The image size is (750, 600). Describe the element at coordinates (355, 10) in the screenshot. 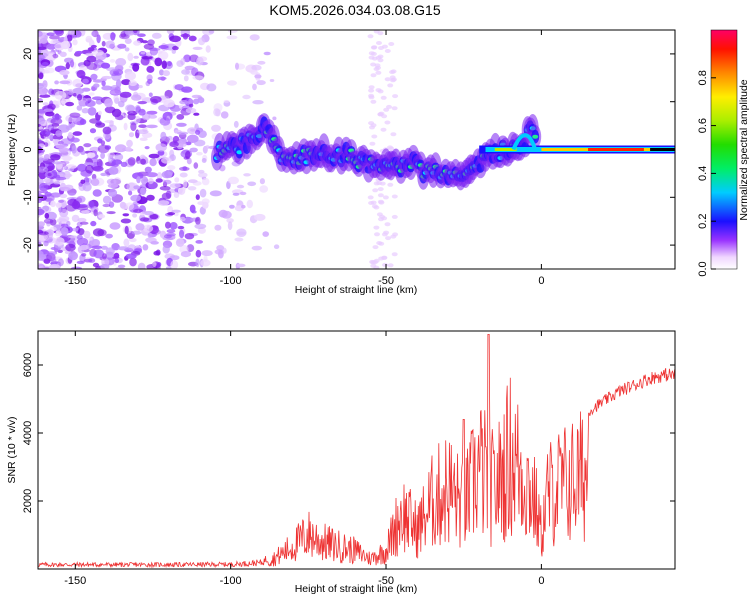

I see `chart-title: KOM5.2026.034.03.08.G15` at that location.